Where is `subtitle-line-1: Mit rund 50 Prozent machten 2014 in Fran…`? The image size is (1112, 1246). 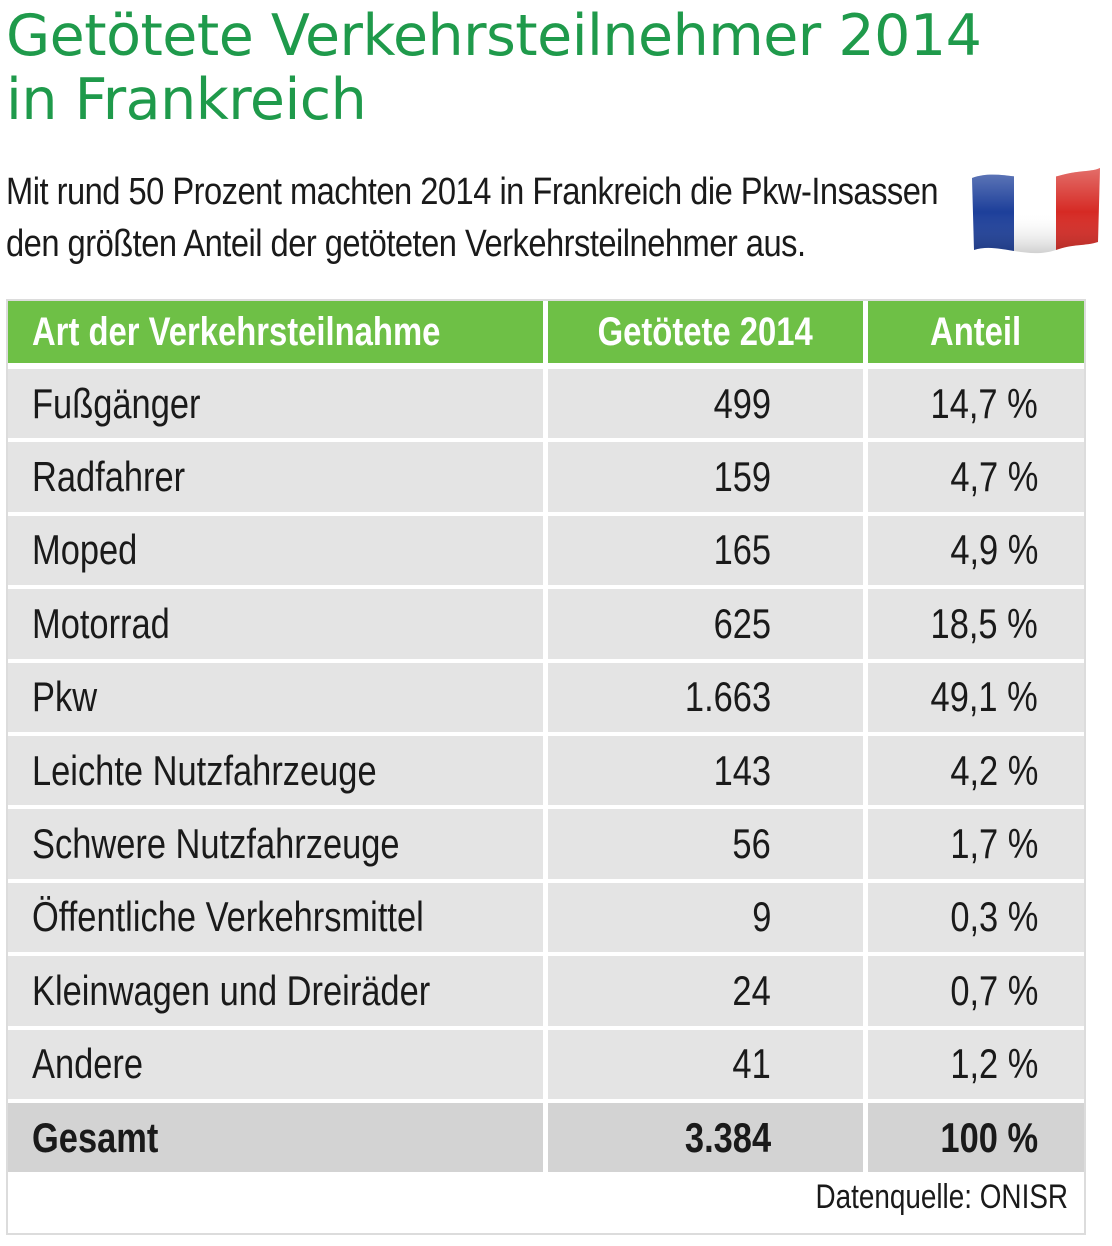 subtitle-line-1: Mit rund 50 Prozent machten 2014 in Fran… is located at coordinates (472, 192).